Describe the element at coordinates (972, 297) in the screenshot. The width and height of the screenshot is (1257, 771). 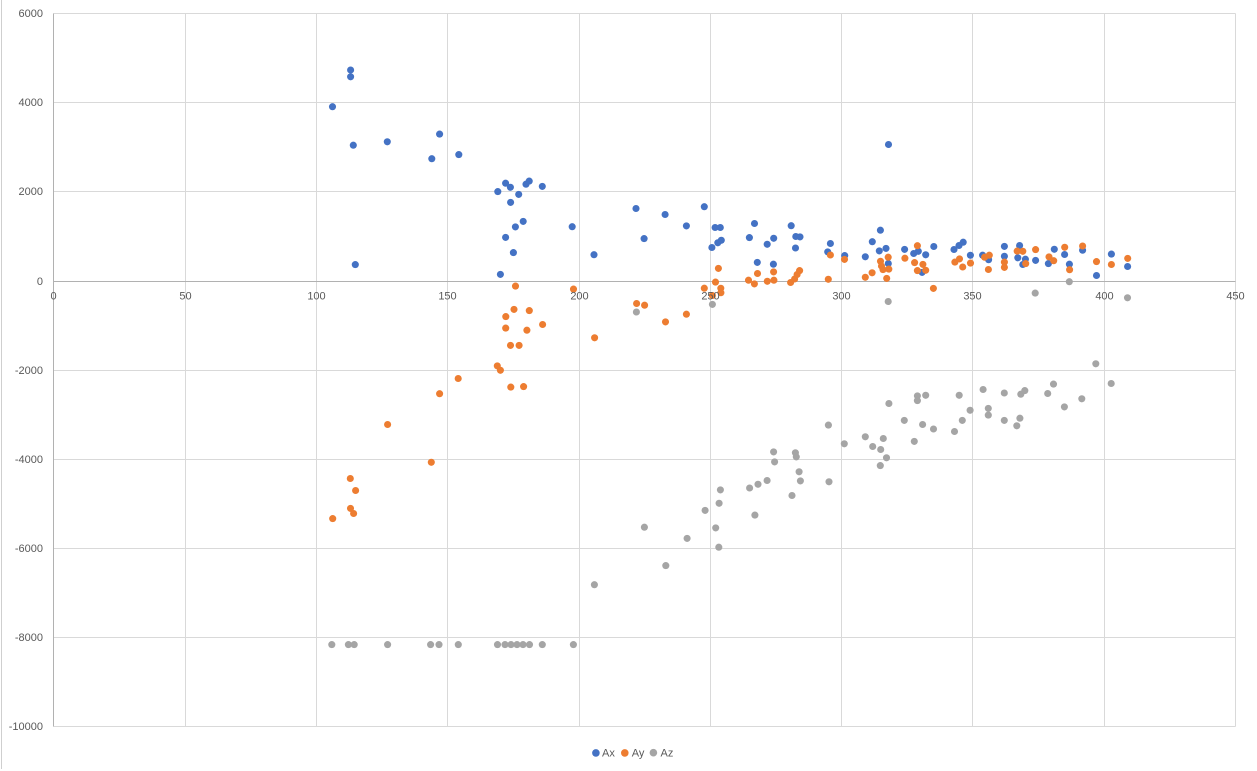
I see `svg-text: 350` at that location.